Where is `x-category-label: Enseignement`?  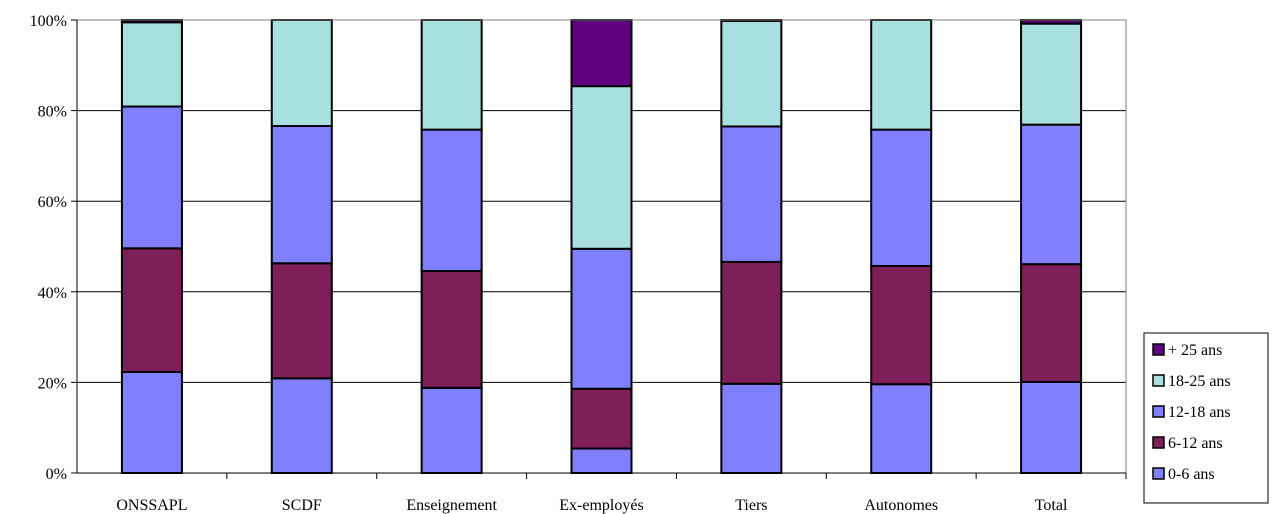
x-category-label: Enseignement is located at coordinates (451, 505).